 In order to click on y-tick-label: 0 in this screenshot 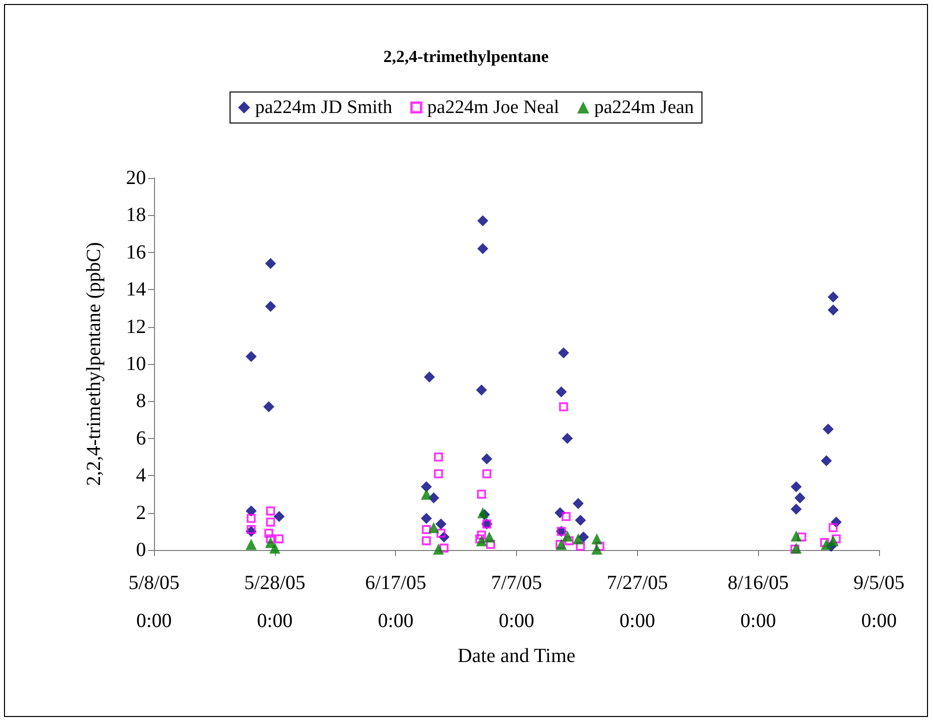, I will do `click(141, 550)`.